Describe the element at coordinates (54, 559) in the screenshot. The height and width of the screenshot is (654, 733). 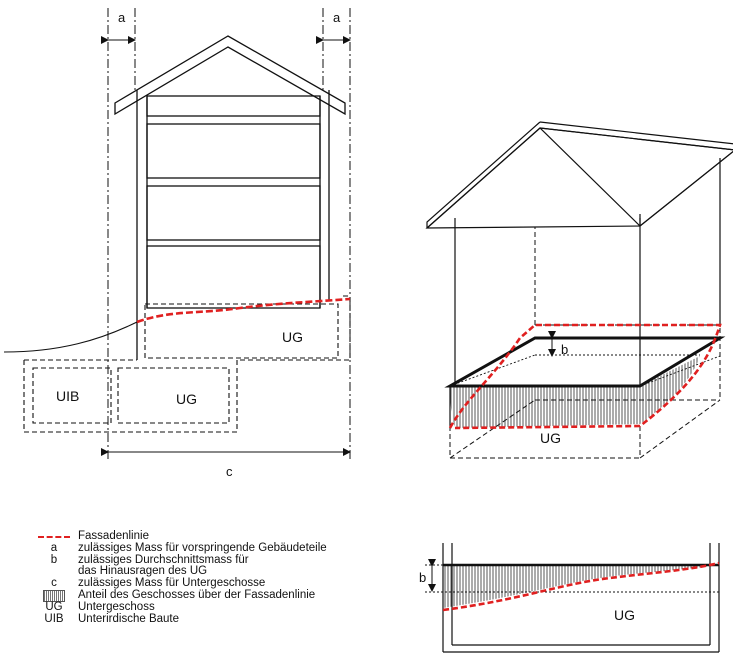
I see `legend-key: b` at that location.